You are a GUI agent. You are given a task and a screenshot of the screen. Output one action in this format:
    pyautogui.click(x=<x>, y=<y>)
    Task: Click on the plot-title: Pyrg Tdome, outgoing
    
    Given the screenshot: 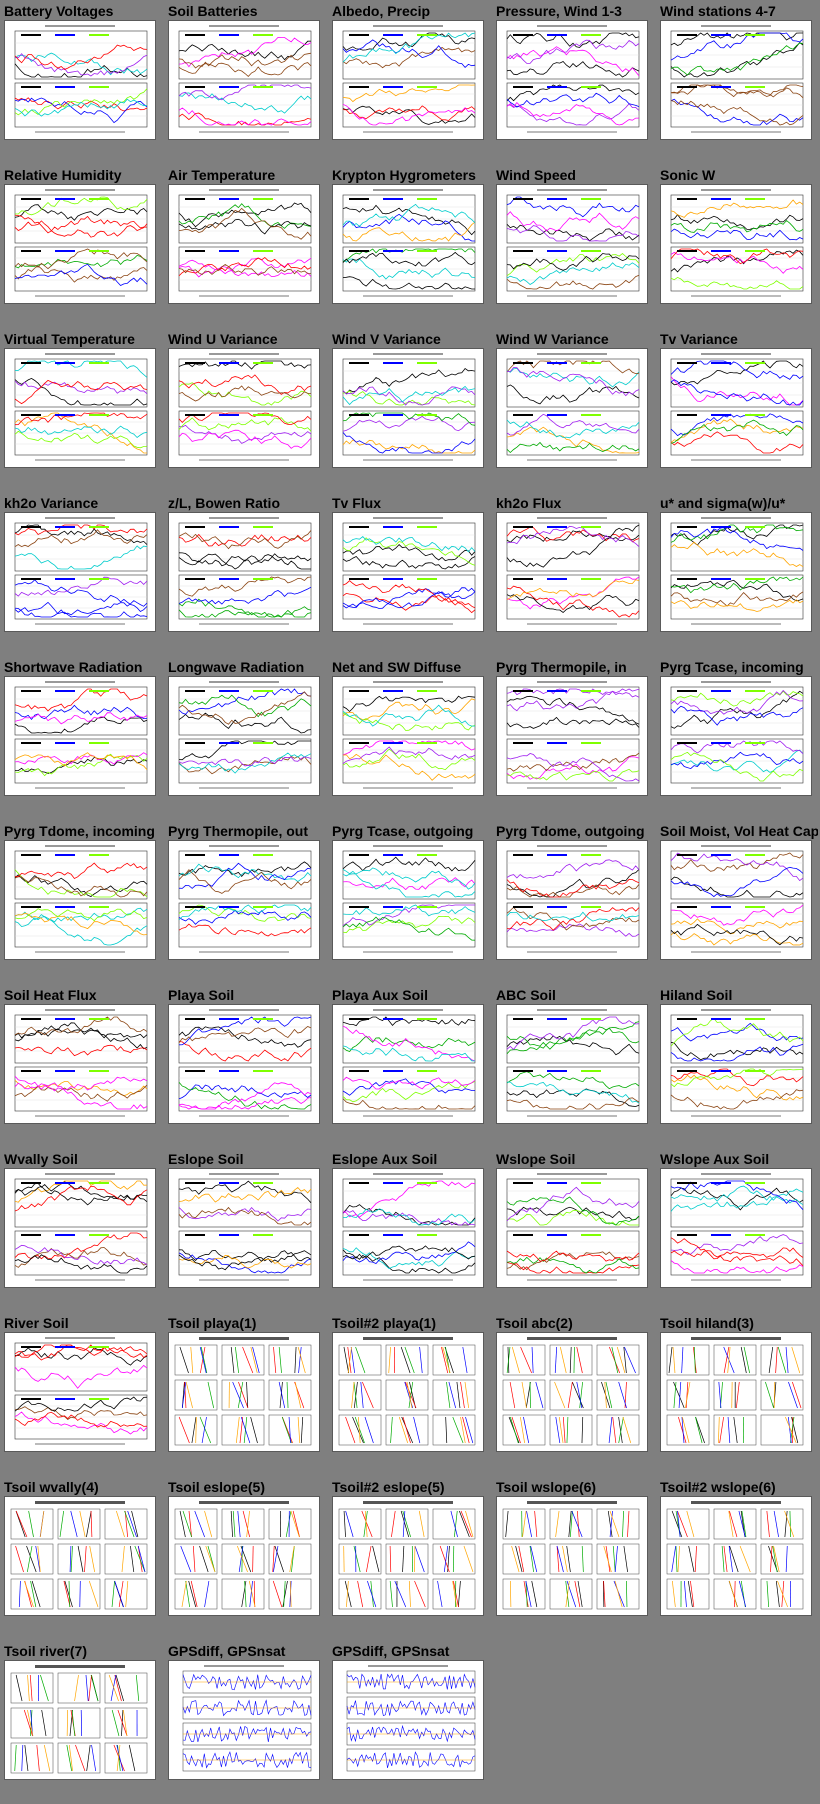 What is the action you would take?
    pyautogui.click(x=570, y=831)
    